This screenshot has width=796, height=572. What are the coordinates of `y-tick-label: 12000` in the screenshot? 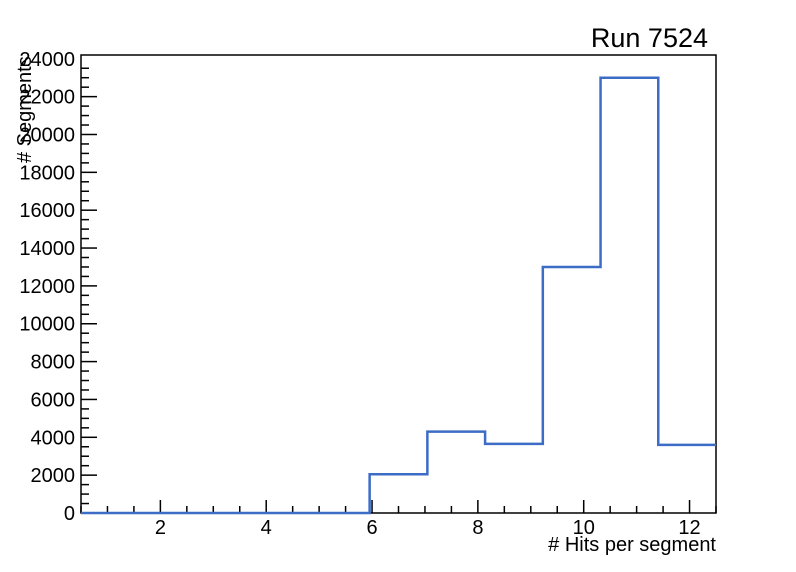 It's located at (47, 287).